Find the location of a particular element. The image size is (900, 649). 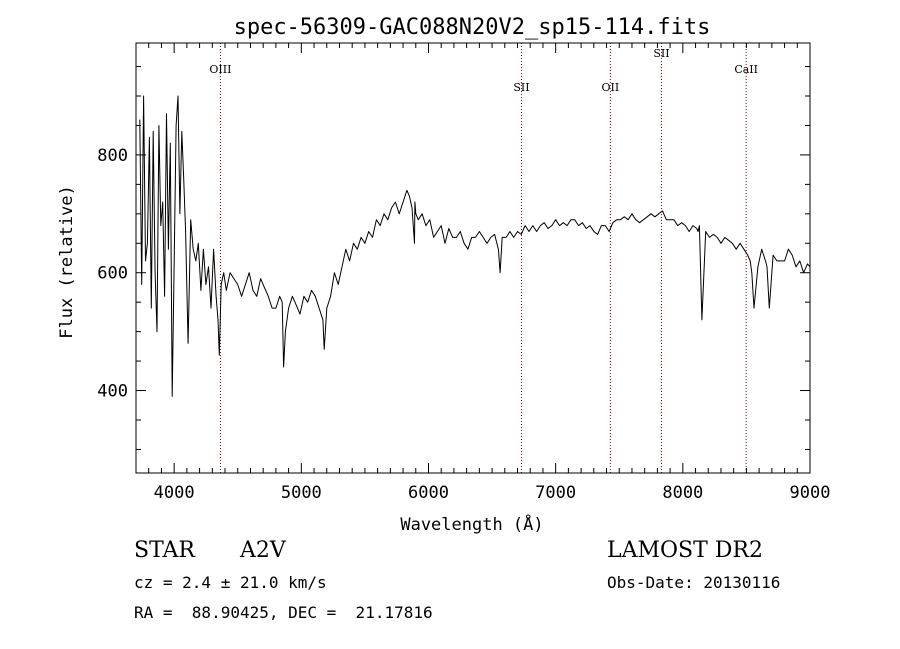

x-tick-label: 8000 is located at coordinates (682, 493).